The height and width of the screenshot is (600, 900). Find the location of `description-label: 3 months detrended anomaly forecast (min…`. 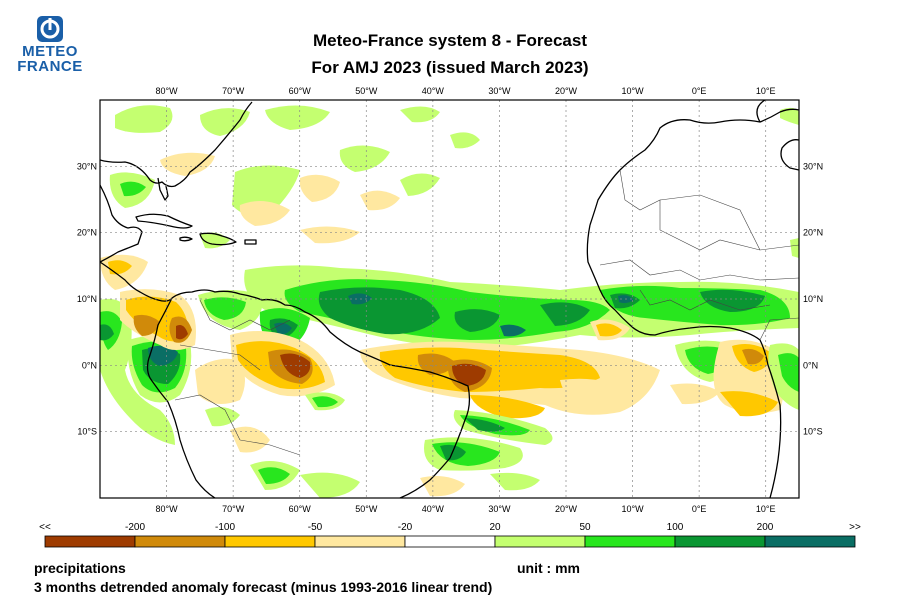

description-label: 3 months detrended anomaly forecast (min… is located at coordinates (263, 587).